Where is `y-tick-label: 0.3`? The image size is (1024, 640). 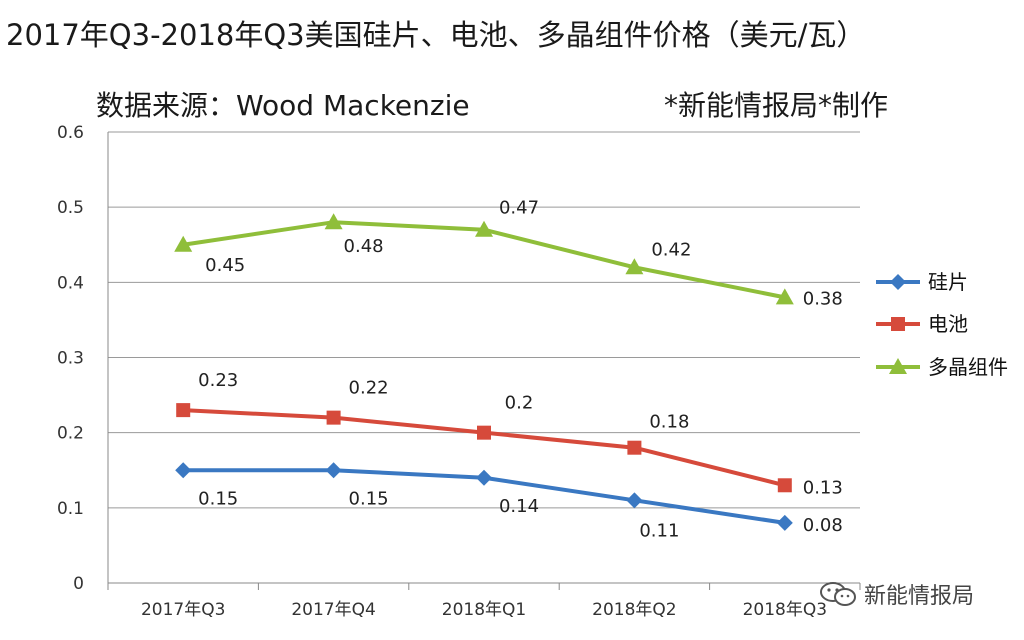 y-tick-label: 0.3 is located at coordinates (70, 359).